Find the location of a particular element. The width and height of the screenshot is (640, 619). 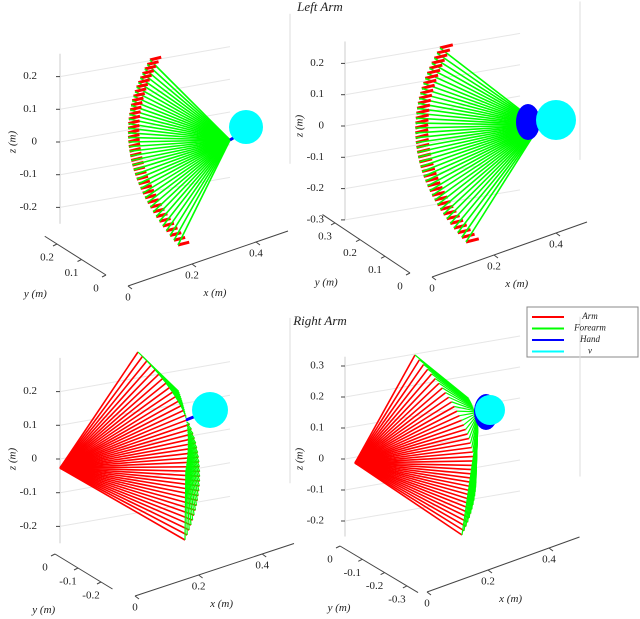

z-tick-label: 0 is located at coordinates (322, 126).